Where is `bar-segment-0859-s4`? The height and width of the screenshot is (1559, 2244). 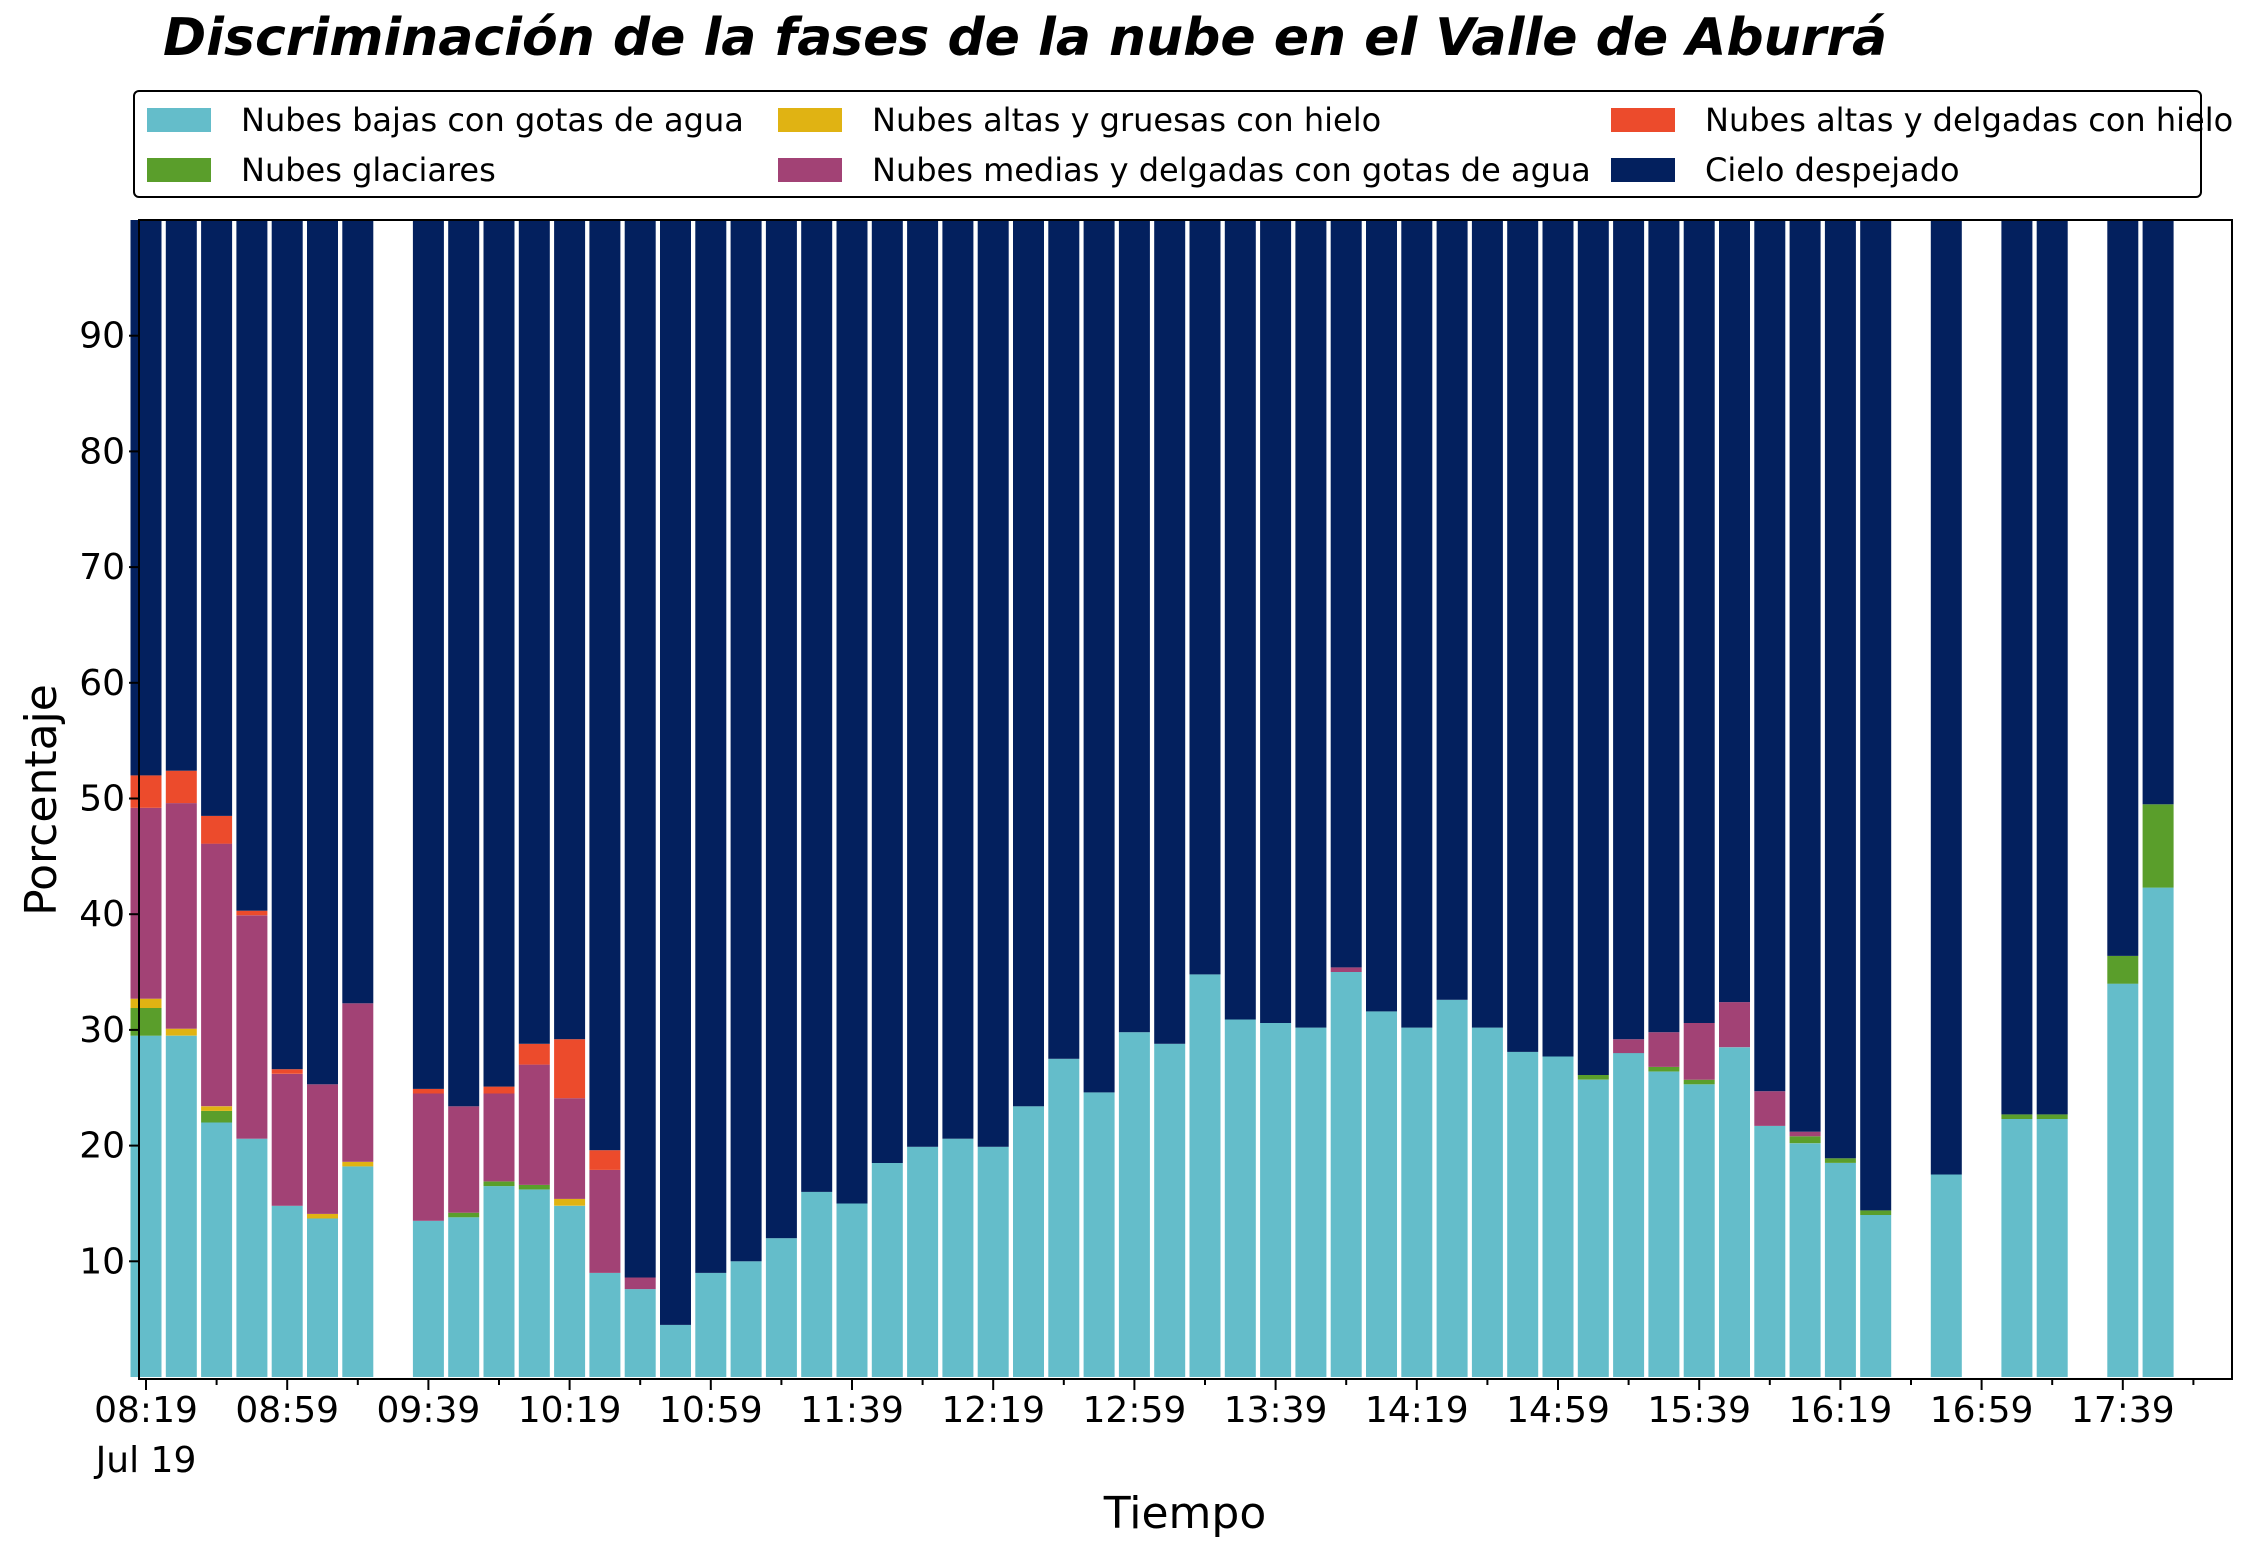
bar-segment-0859-s4 is located at coordinates (287, 1071).